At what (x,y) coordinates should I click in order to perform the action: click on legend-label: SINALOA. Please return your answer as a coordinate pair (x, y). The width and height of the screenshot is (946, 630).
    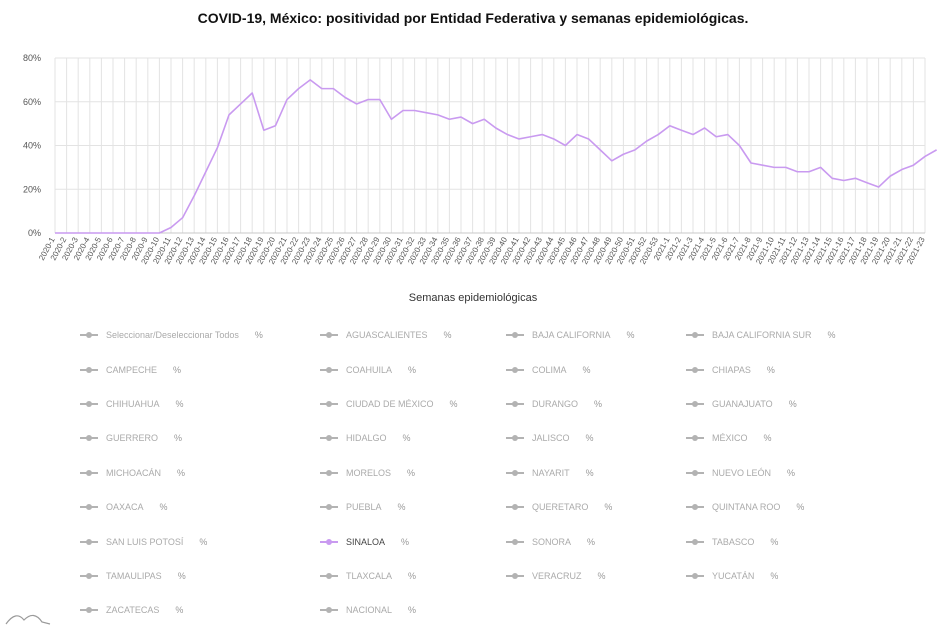
    Looking at the image, I should click on (366, 541).